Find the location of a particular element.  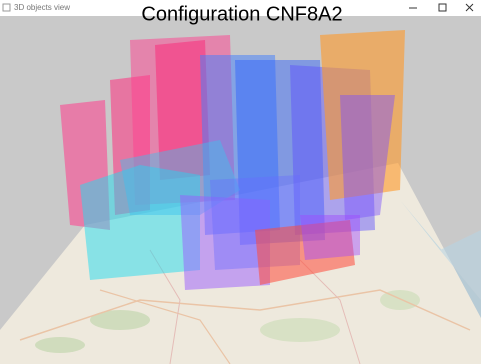

maximize-button is located at coordinates (442, 7).